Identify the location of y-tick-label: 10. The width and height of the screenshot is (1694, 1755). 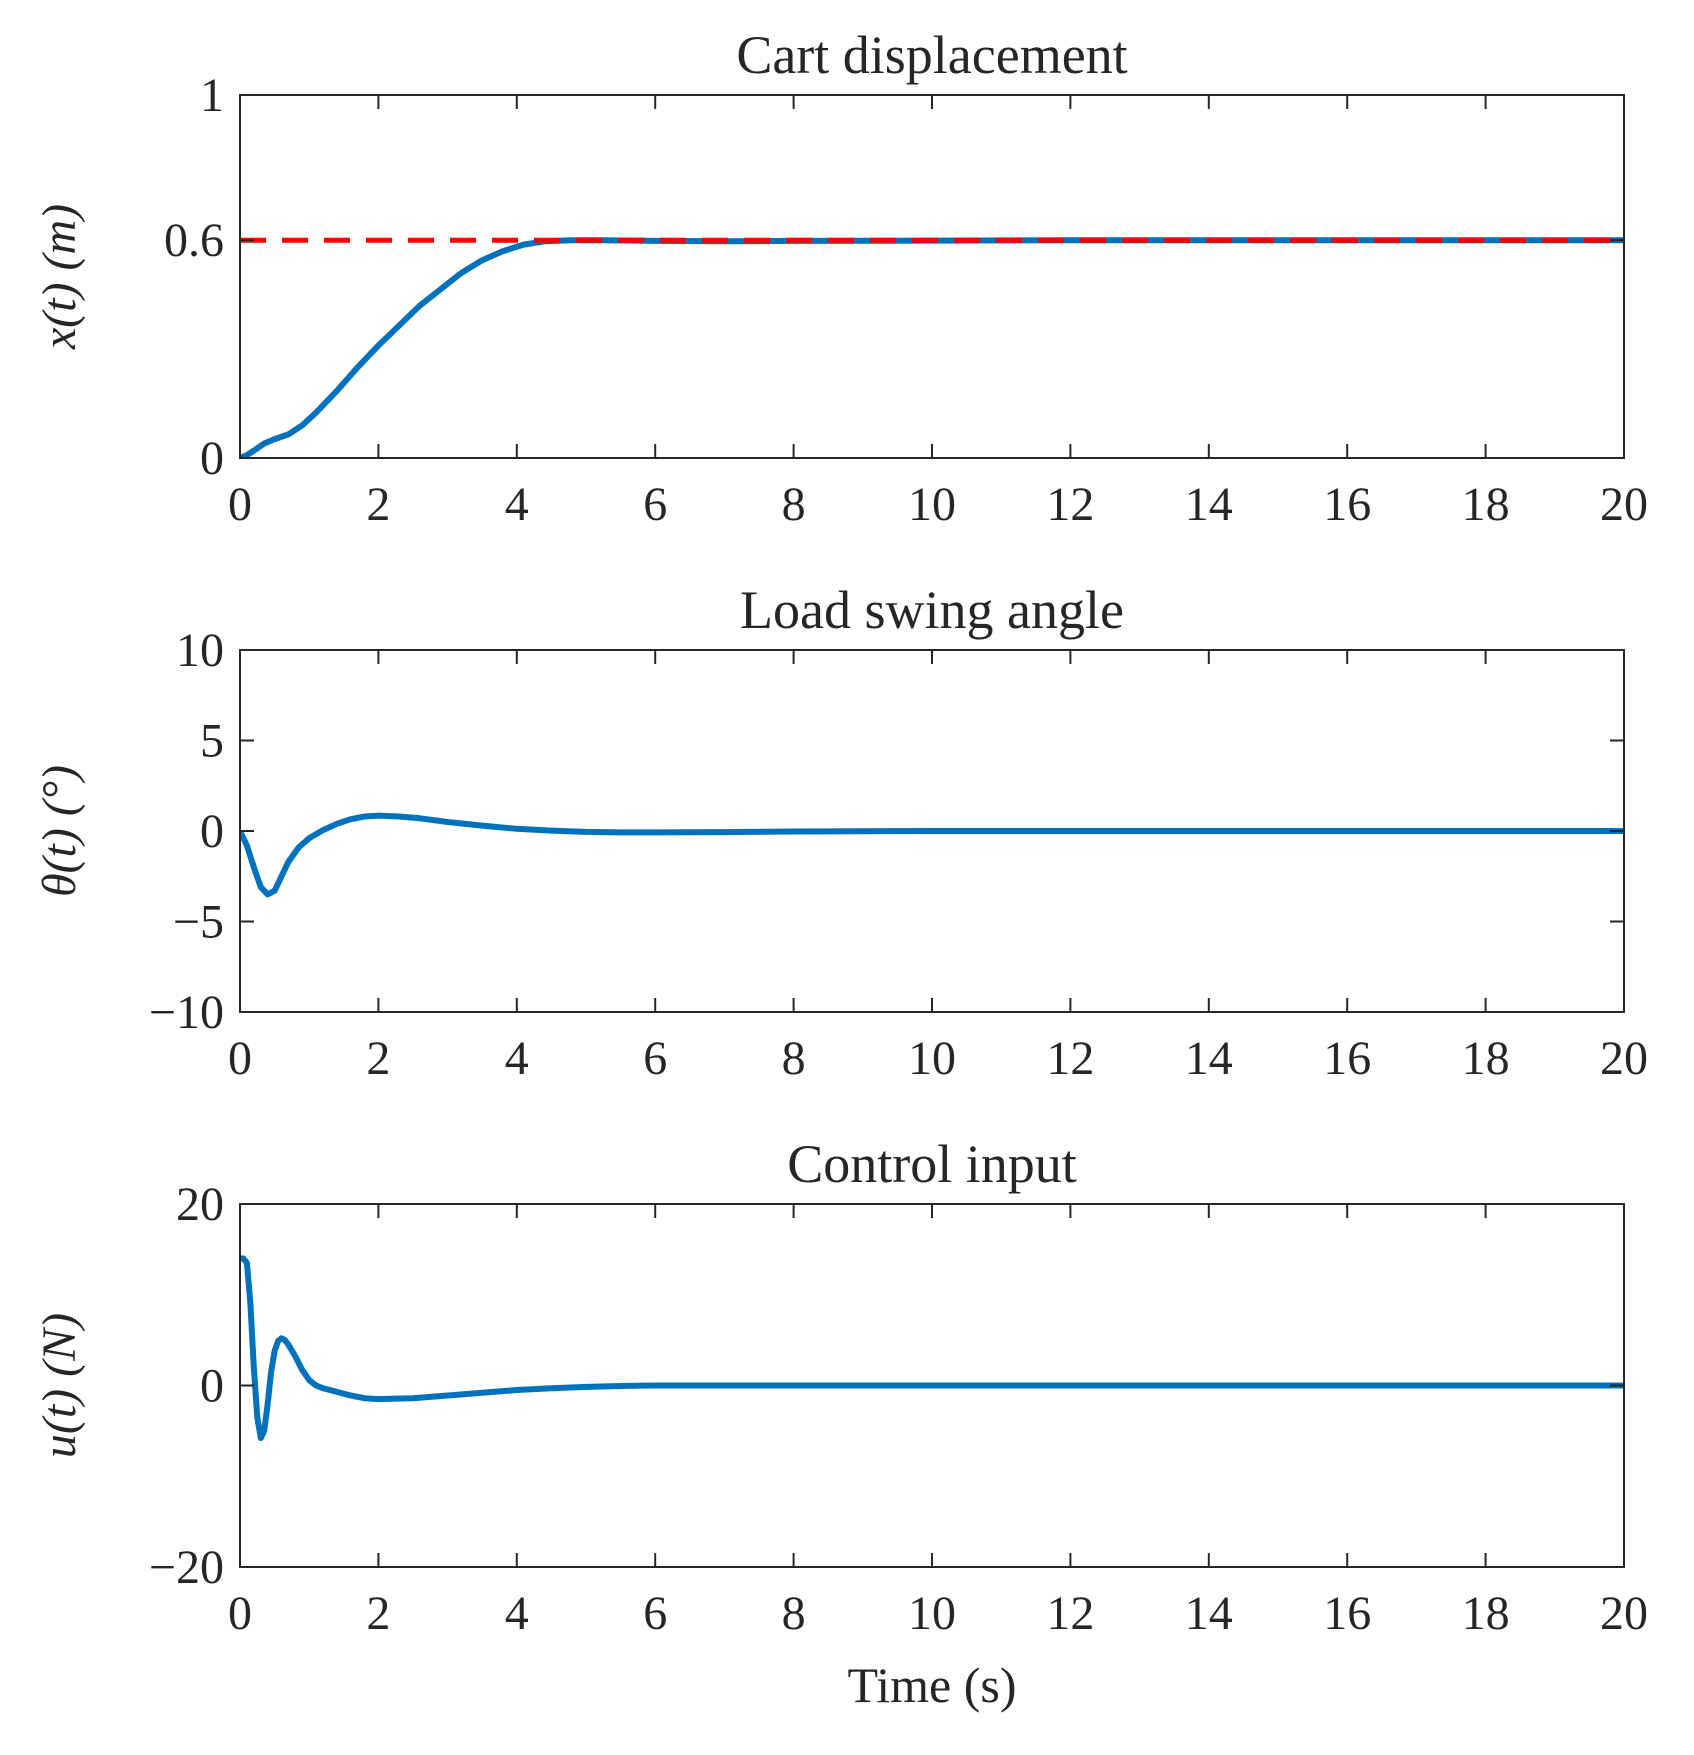
(200, 650).